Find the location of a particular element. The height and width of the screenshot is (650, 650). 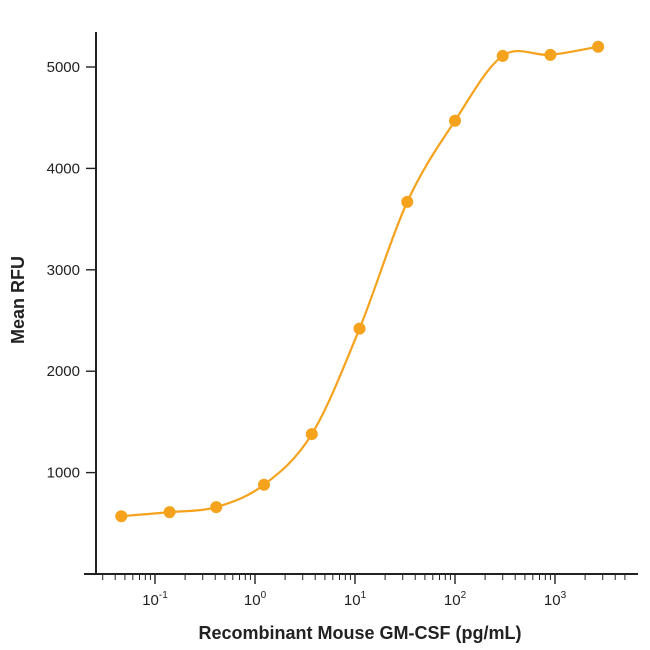

x-tick-label: 10⁰ is located at coordinates (255, 599).